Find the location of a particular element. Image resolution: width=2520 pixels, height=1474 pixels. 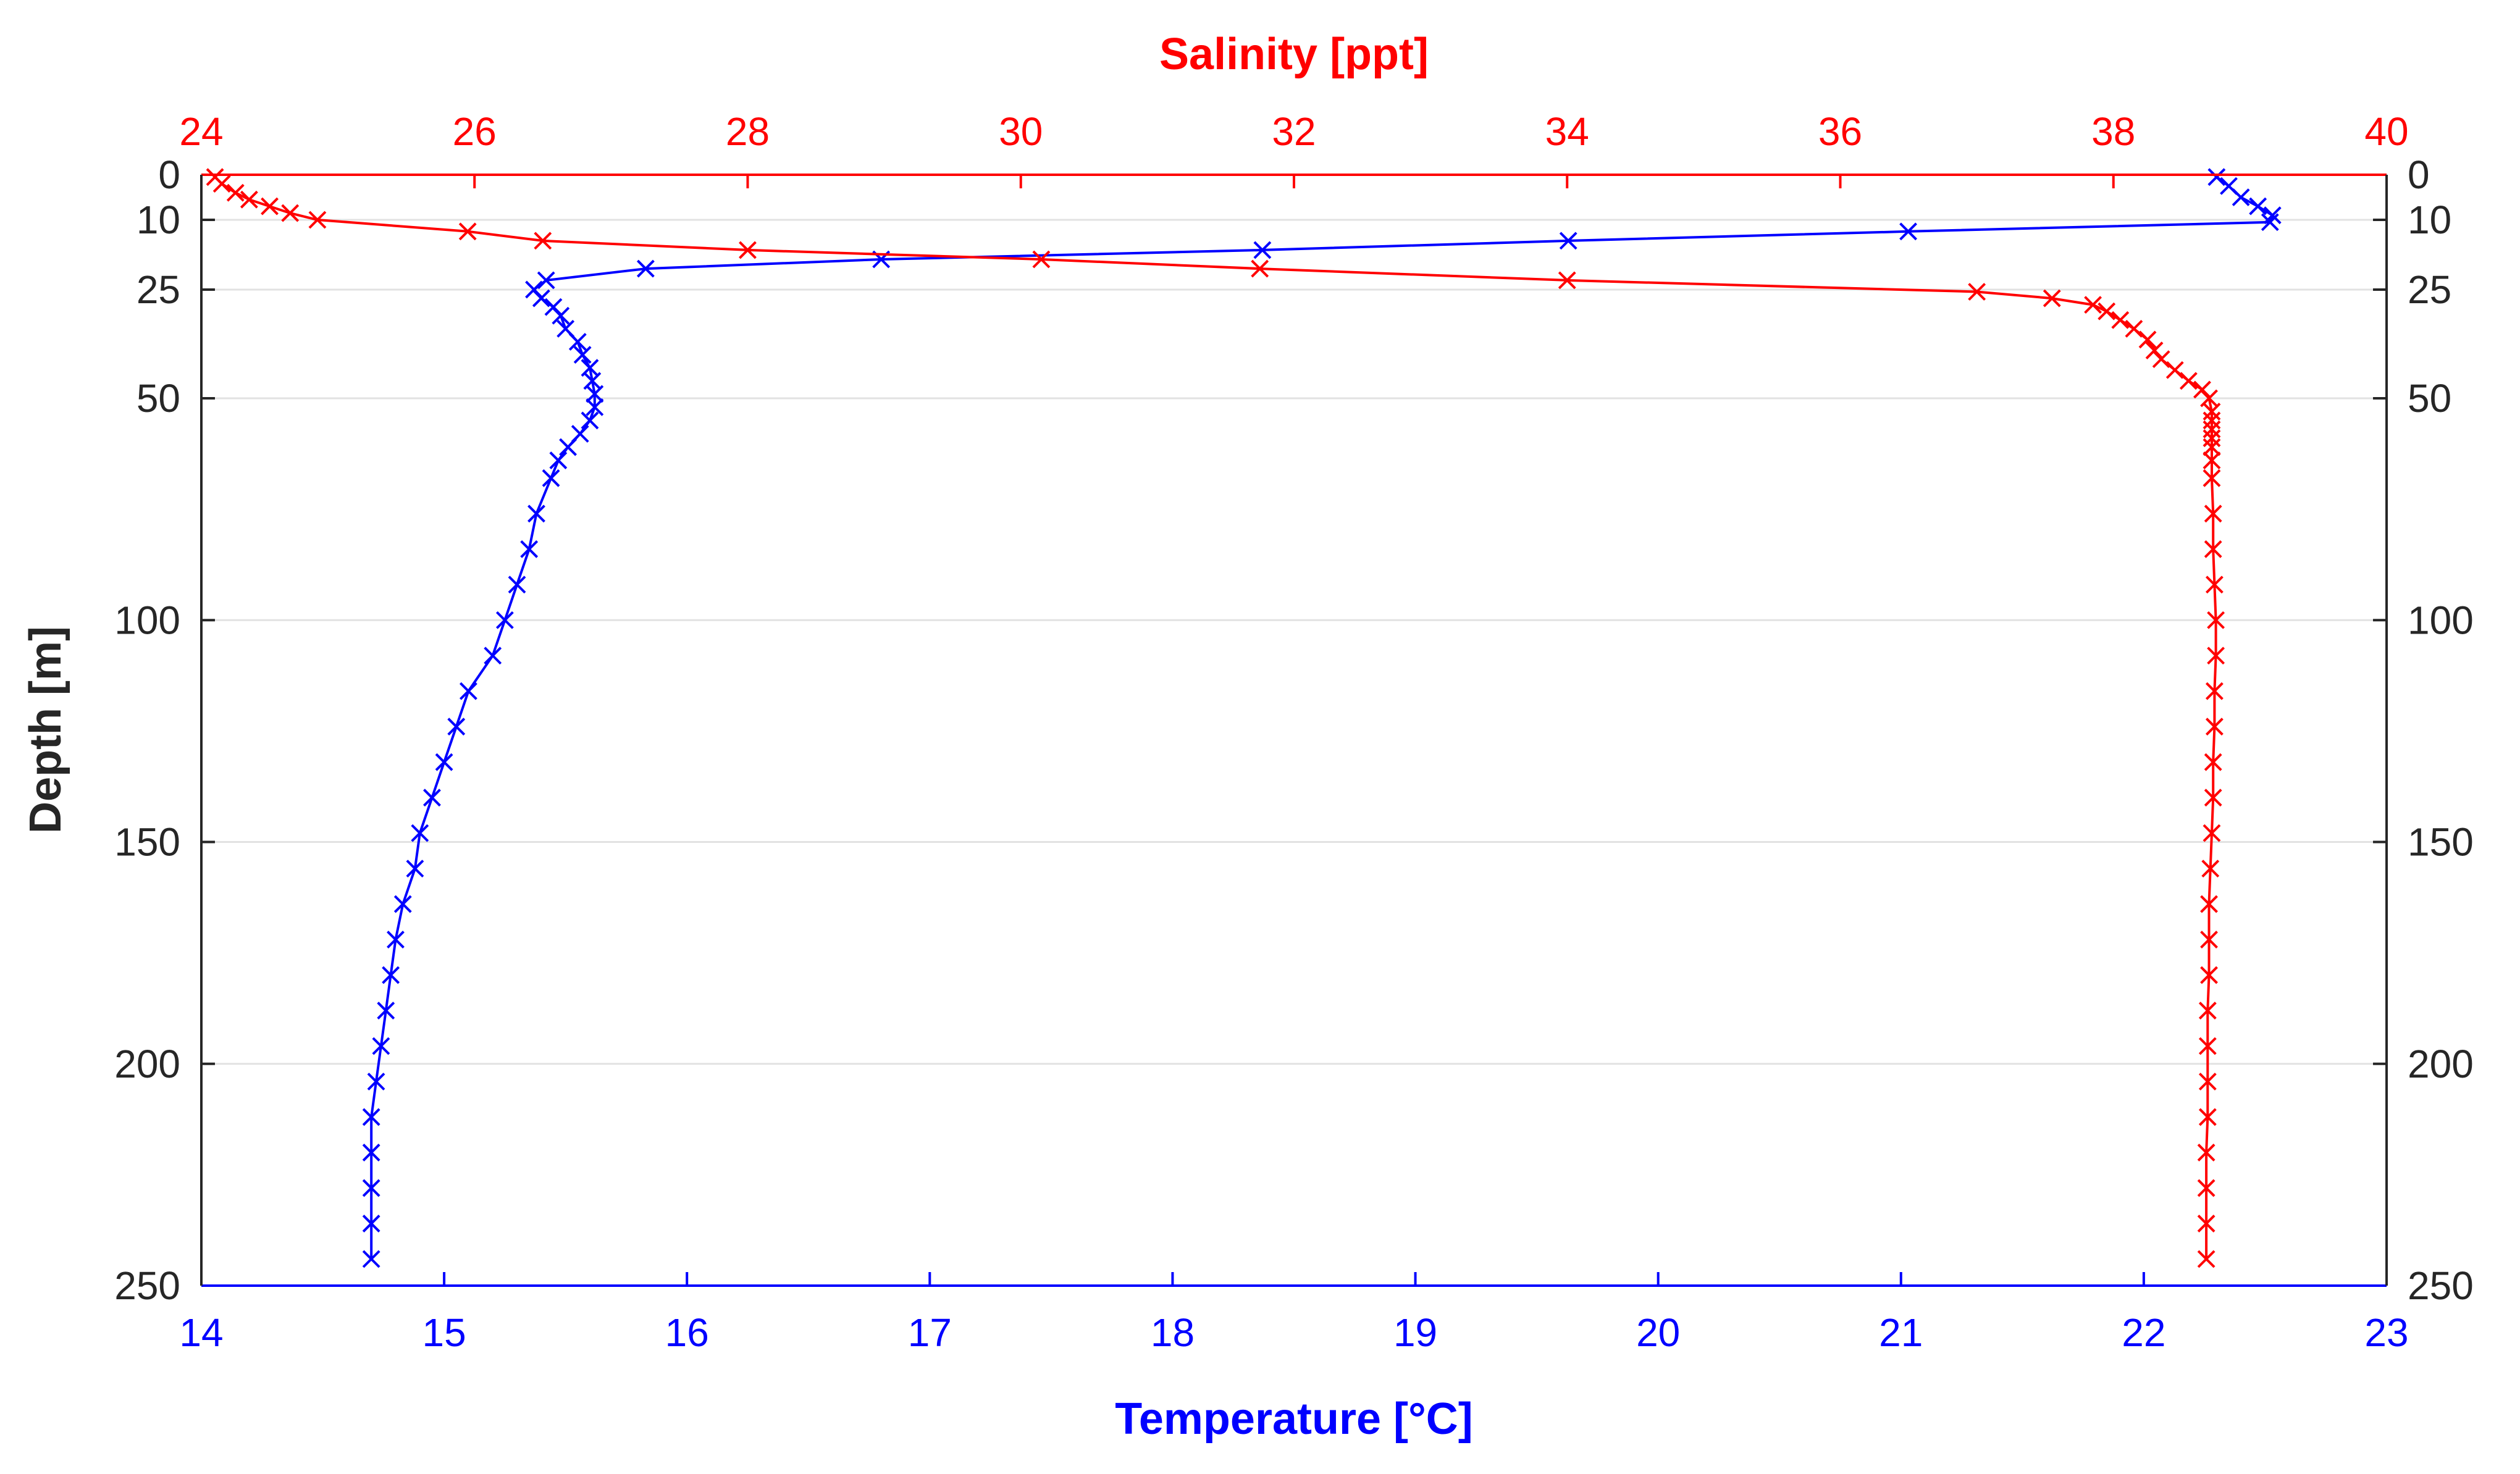

salinity-point-17-stroke-b is located at coordinates (2120, 320).